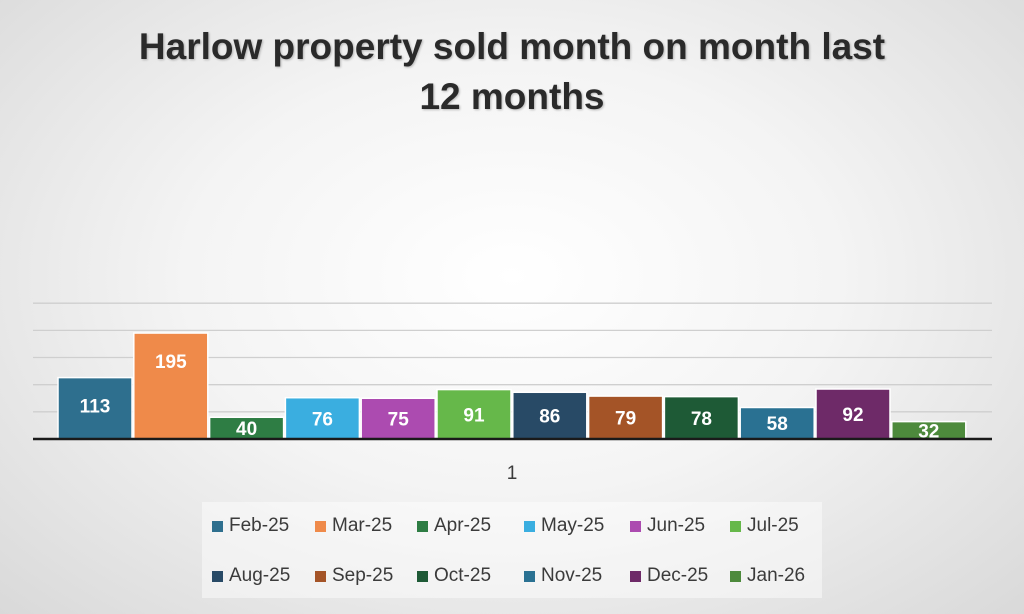 The width and height of the screenshot is (1024, 614). Describe the element at coordinates (363, 575) in the screenshot. I see `legend-label: Sep-25` at that location.